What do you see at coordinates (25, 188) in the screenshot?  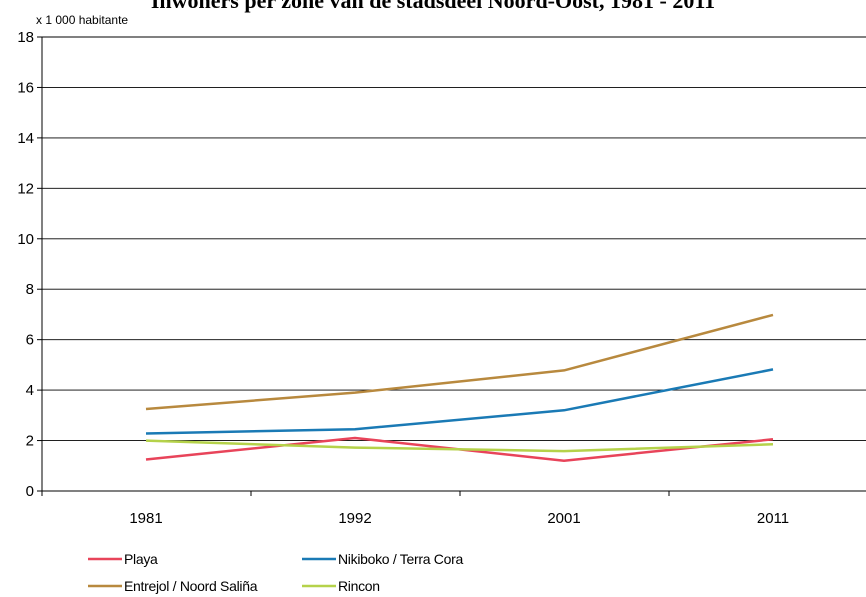 I see `y-tick-label: 12` at bounding box center [25, 188].